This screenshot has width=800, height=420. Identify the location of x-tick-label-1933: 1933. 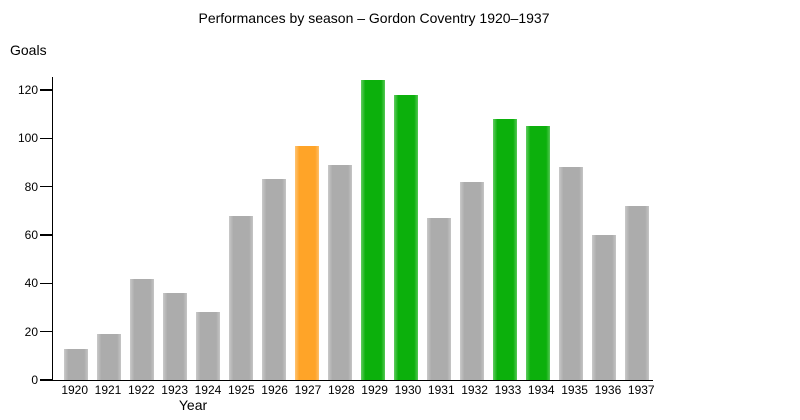
(508, 390).